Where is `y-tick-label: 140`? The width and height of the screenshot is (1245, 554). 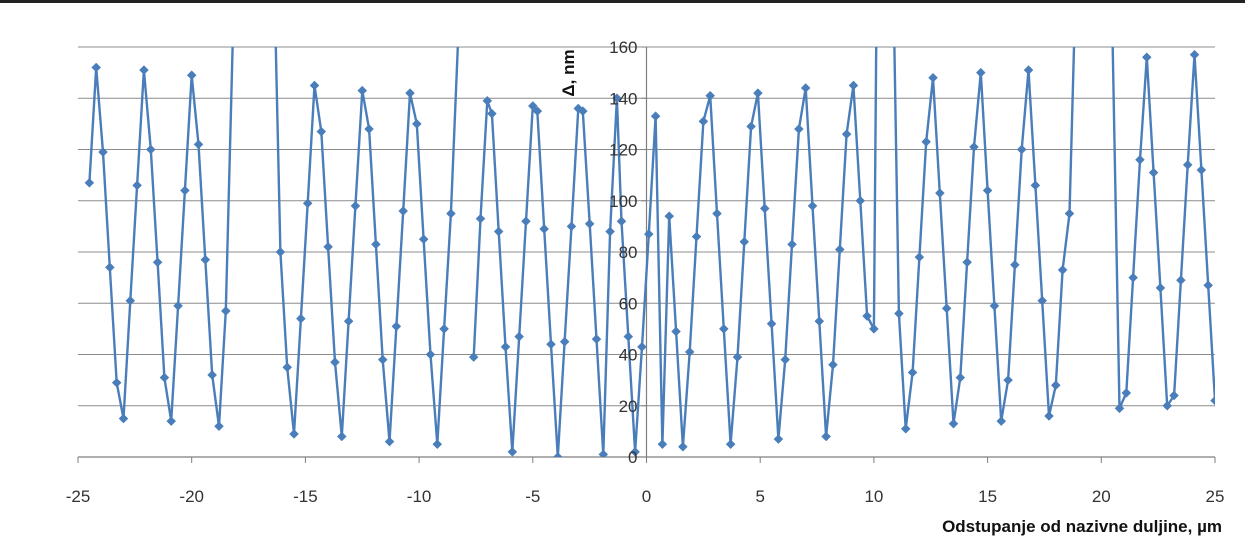 y-tick-label: 140 is located at coordinates (623, 98).